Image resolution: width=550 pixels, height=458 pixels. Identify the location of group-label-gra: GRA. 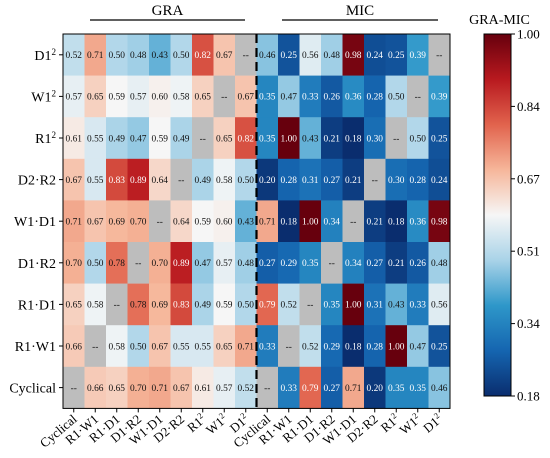
(168, 11).